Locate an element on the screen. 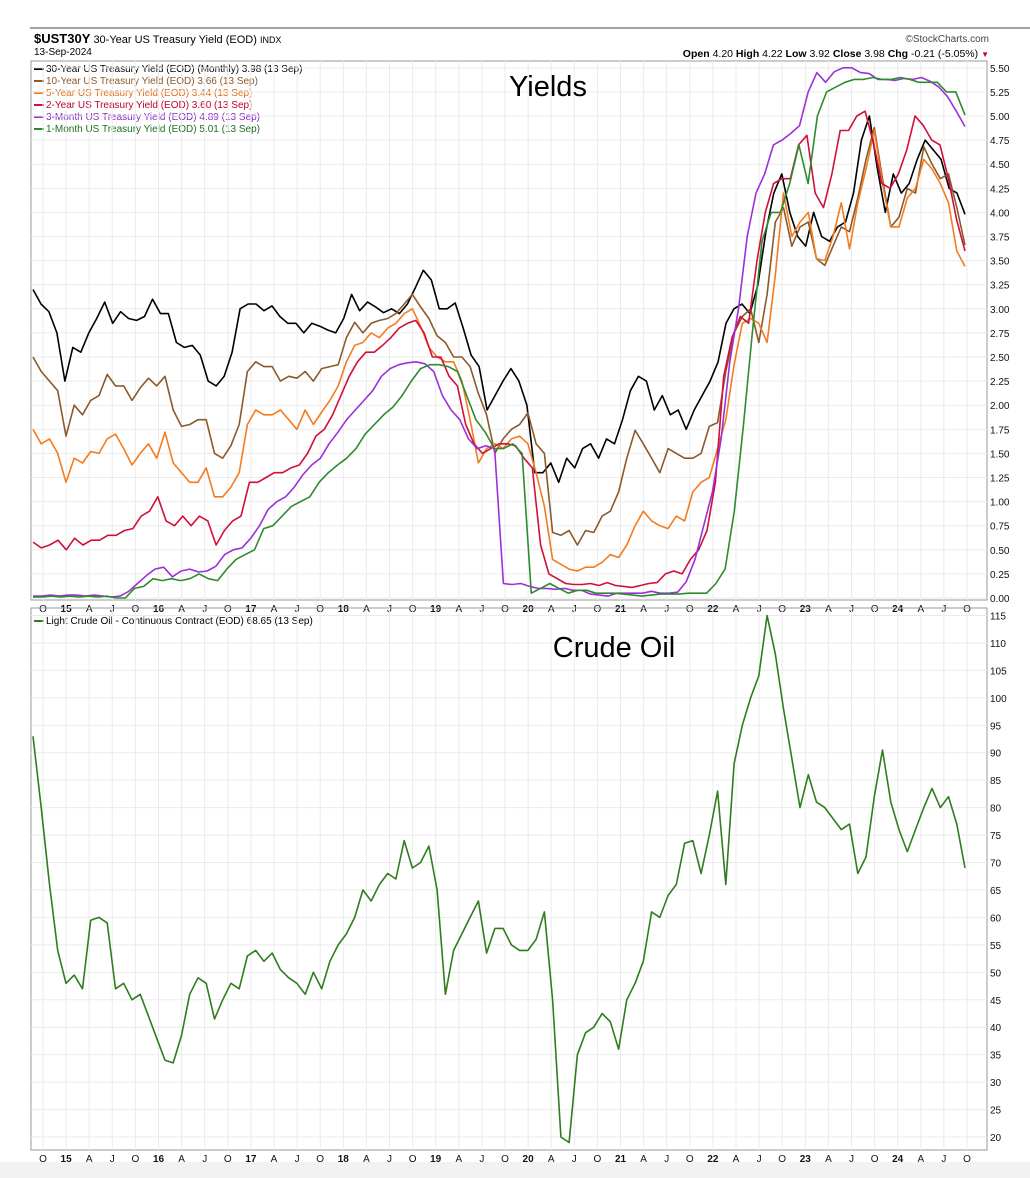 The width and height of the screenshot is (1030, 1178). y-tick-label: 3.50 is located at coordinates (1000, 262).